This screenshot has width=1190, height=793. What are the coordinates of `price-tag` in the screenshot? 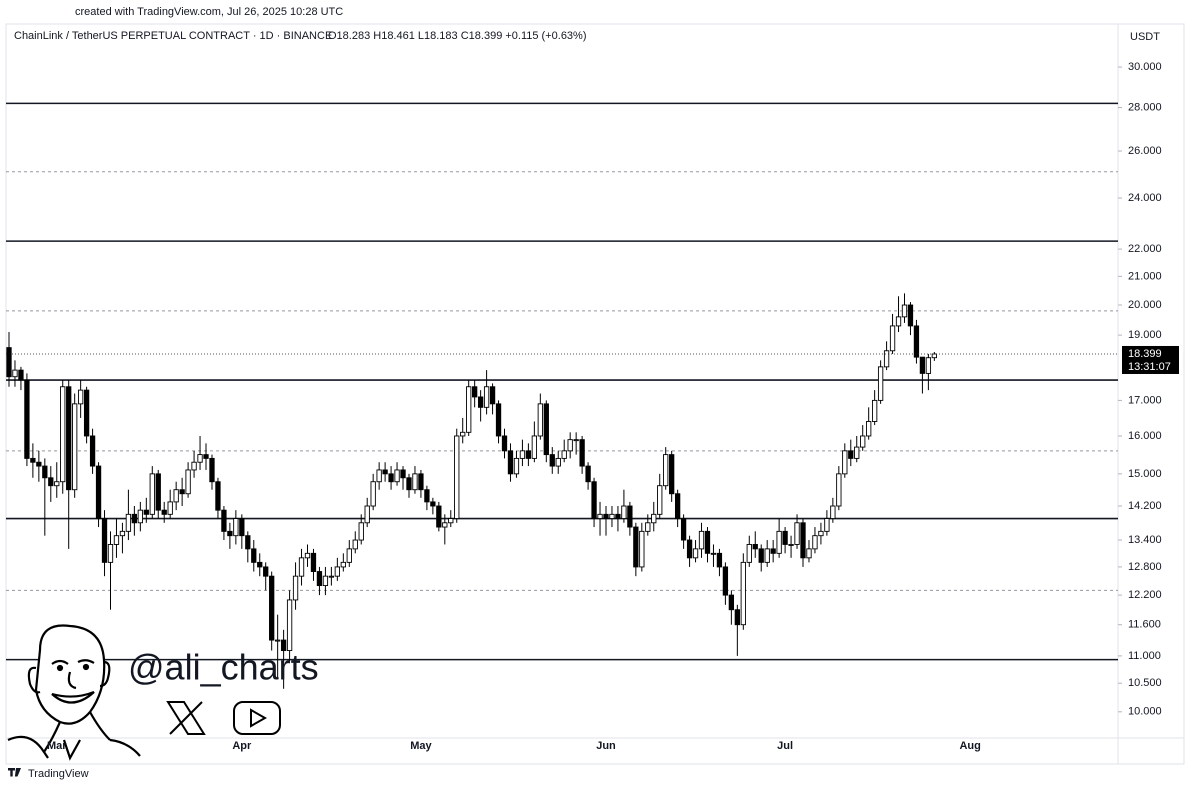 It's located at (1150, 359).